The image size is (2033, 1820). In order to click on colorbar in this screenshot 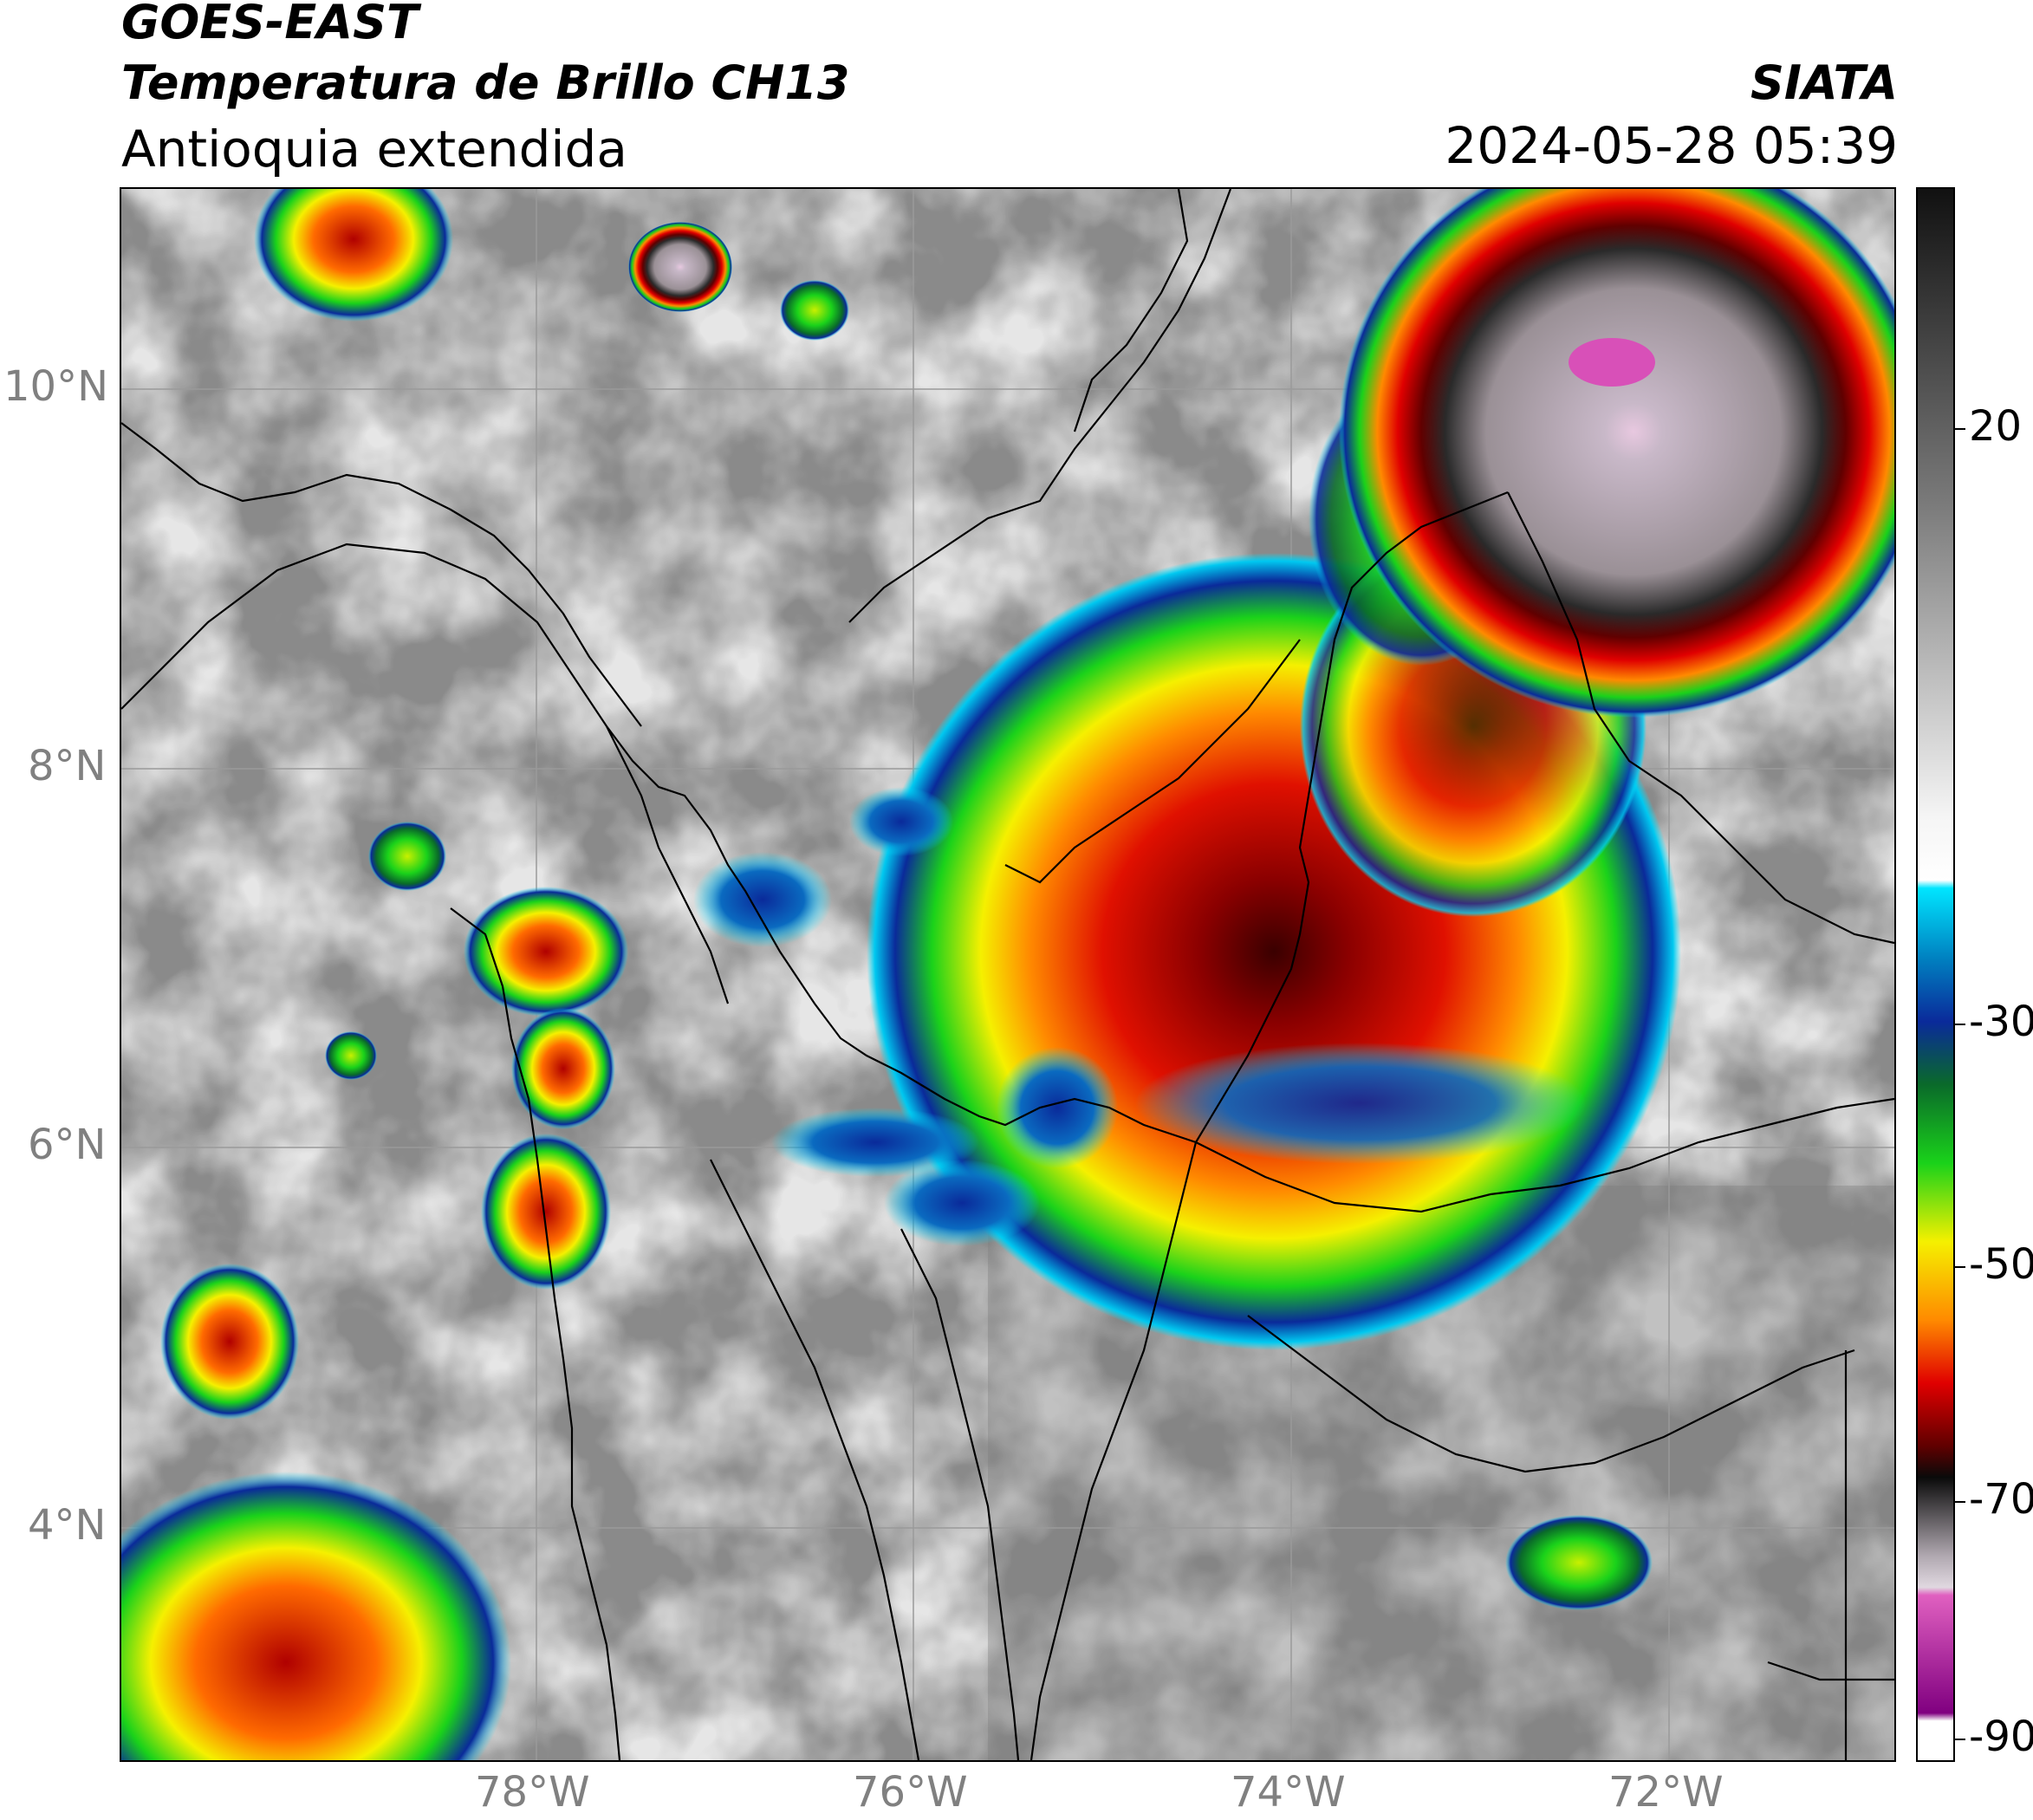, I will do `click(1936, 974)`.